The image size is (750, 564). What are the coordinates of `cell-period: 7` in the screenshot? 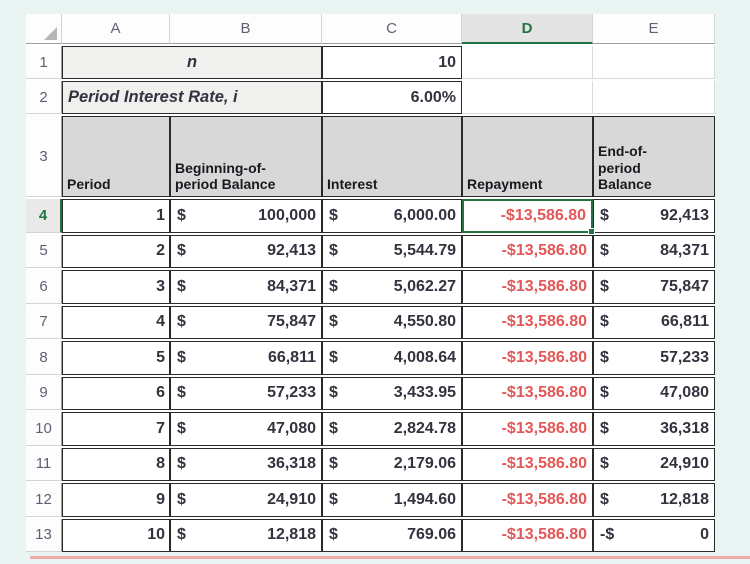 It's located at (116, 429).